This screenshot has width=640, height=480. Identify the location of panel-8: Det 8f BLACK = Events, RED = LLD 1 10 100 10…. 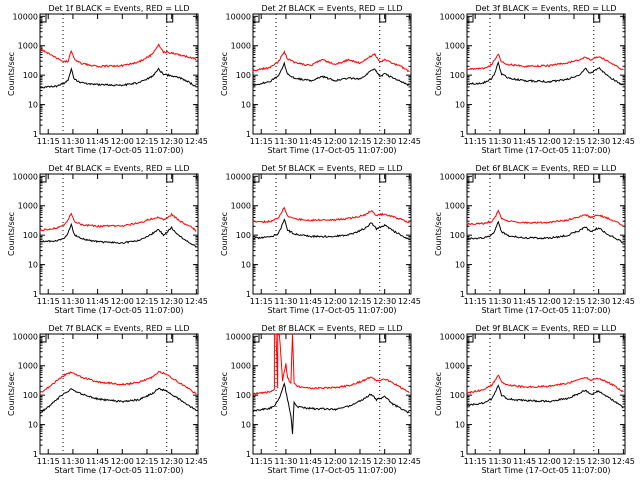
(320, 399).